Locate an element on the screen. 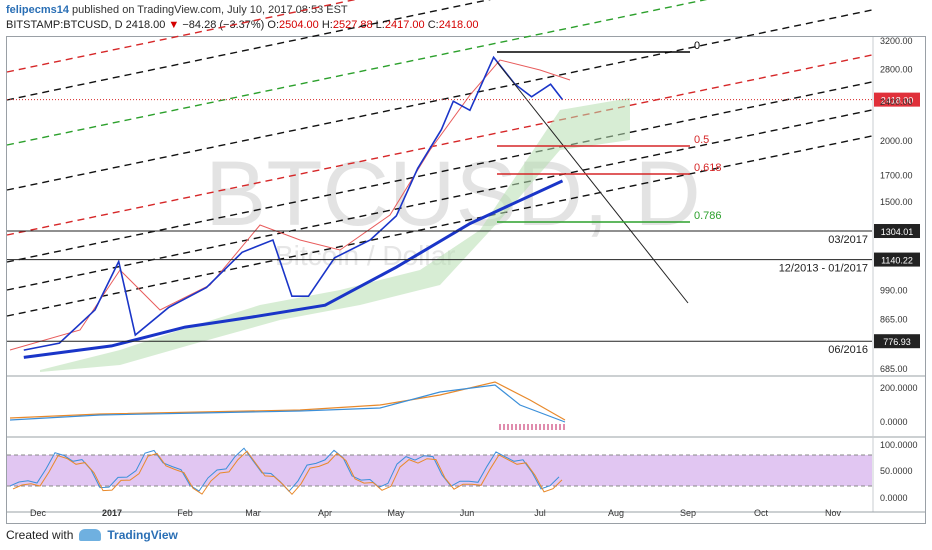 Image resolution: width=932 pixels, height=550 pixels. y-axis-tick-label: 1500.00 is located at coordinates (896, 202).